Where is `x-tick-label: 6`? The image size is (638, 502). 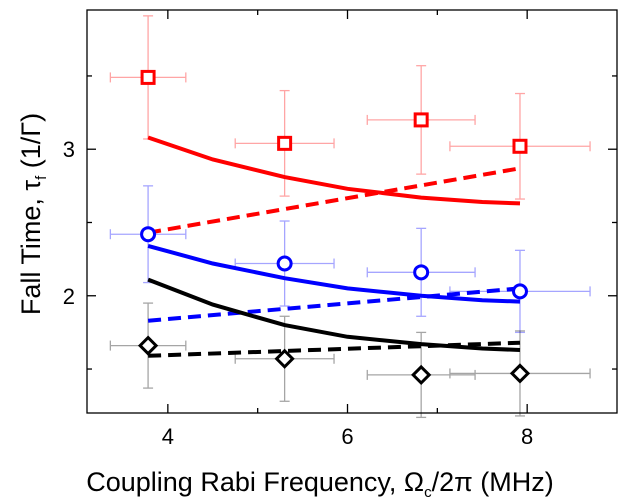 x-tick-label: 6 is located at coordinates (347, 436).